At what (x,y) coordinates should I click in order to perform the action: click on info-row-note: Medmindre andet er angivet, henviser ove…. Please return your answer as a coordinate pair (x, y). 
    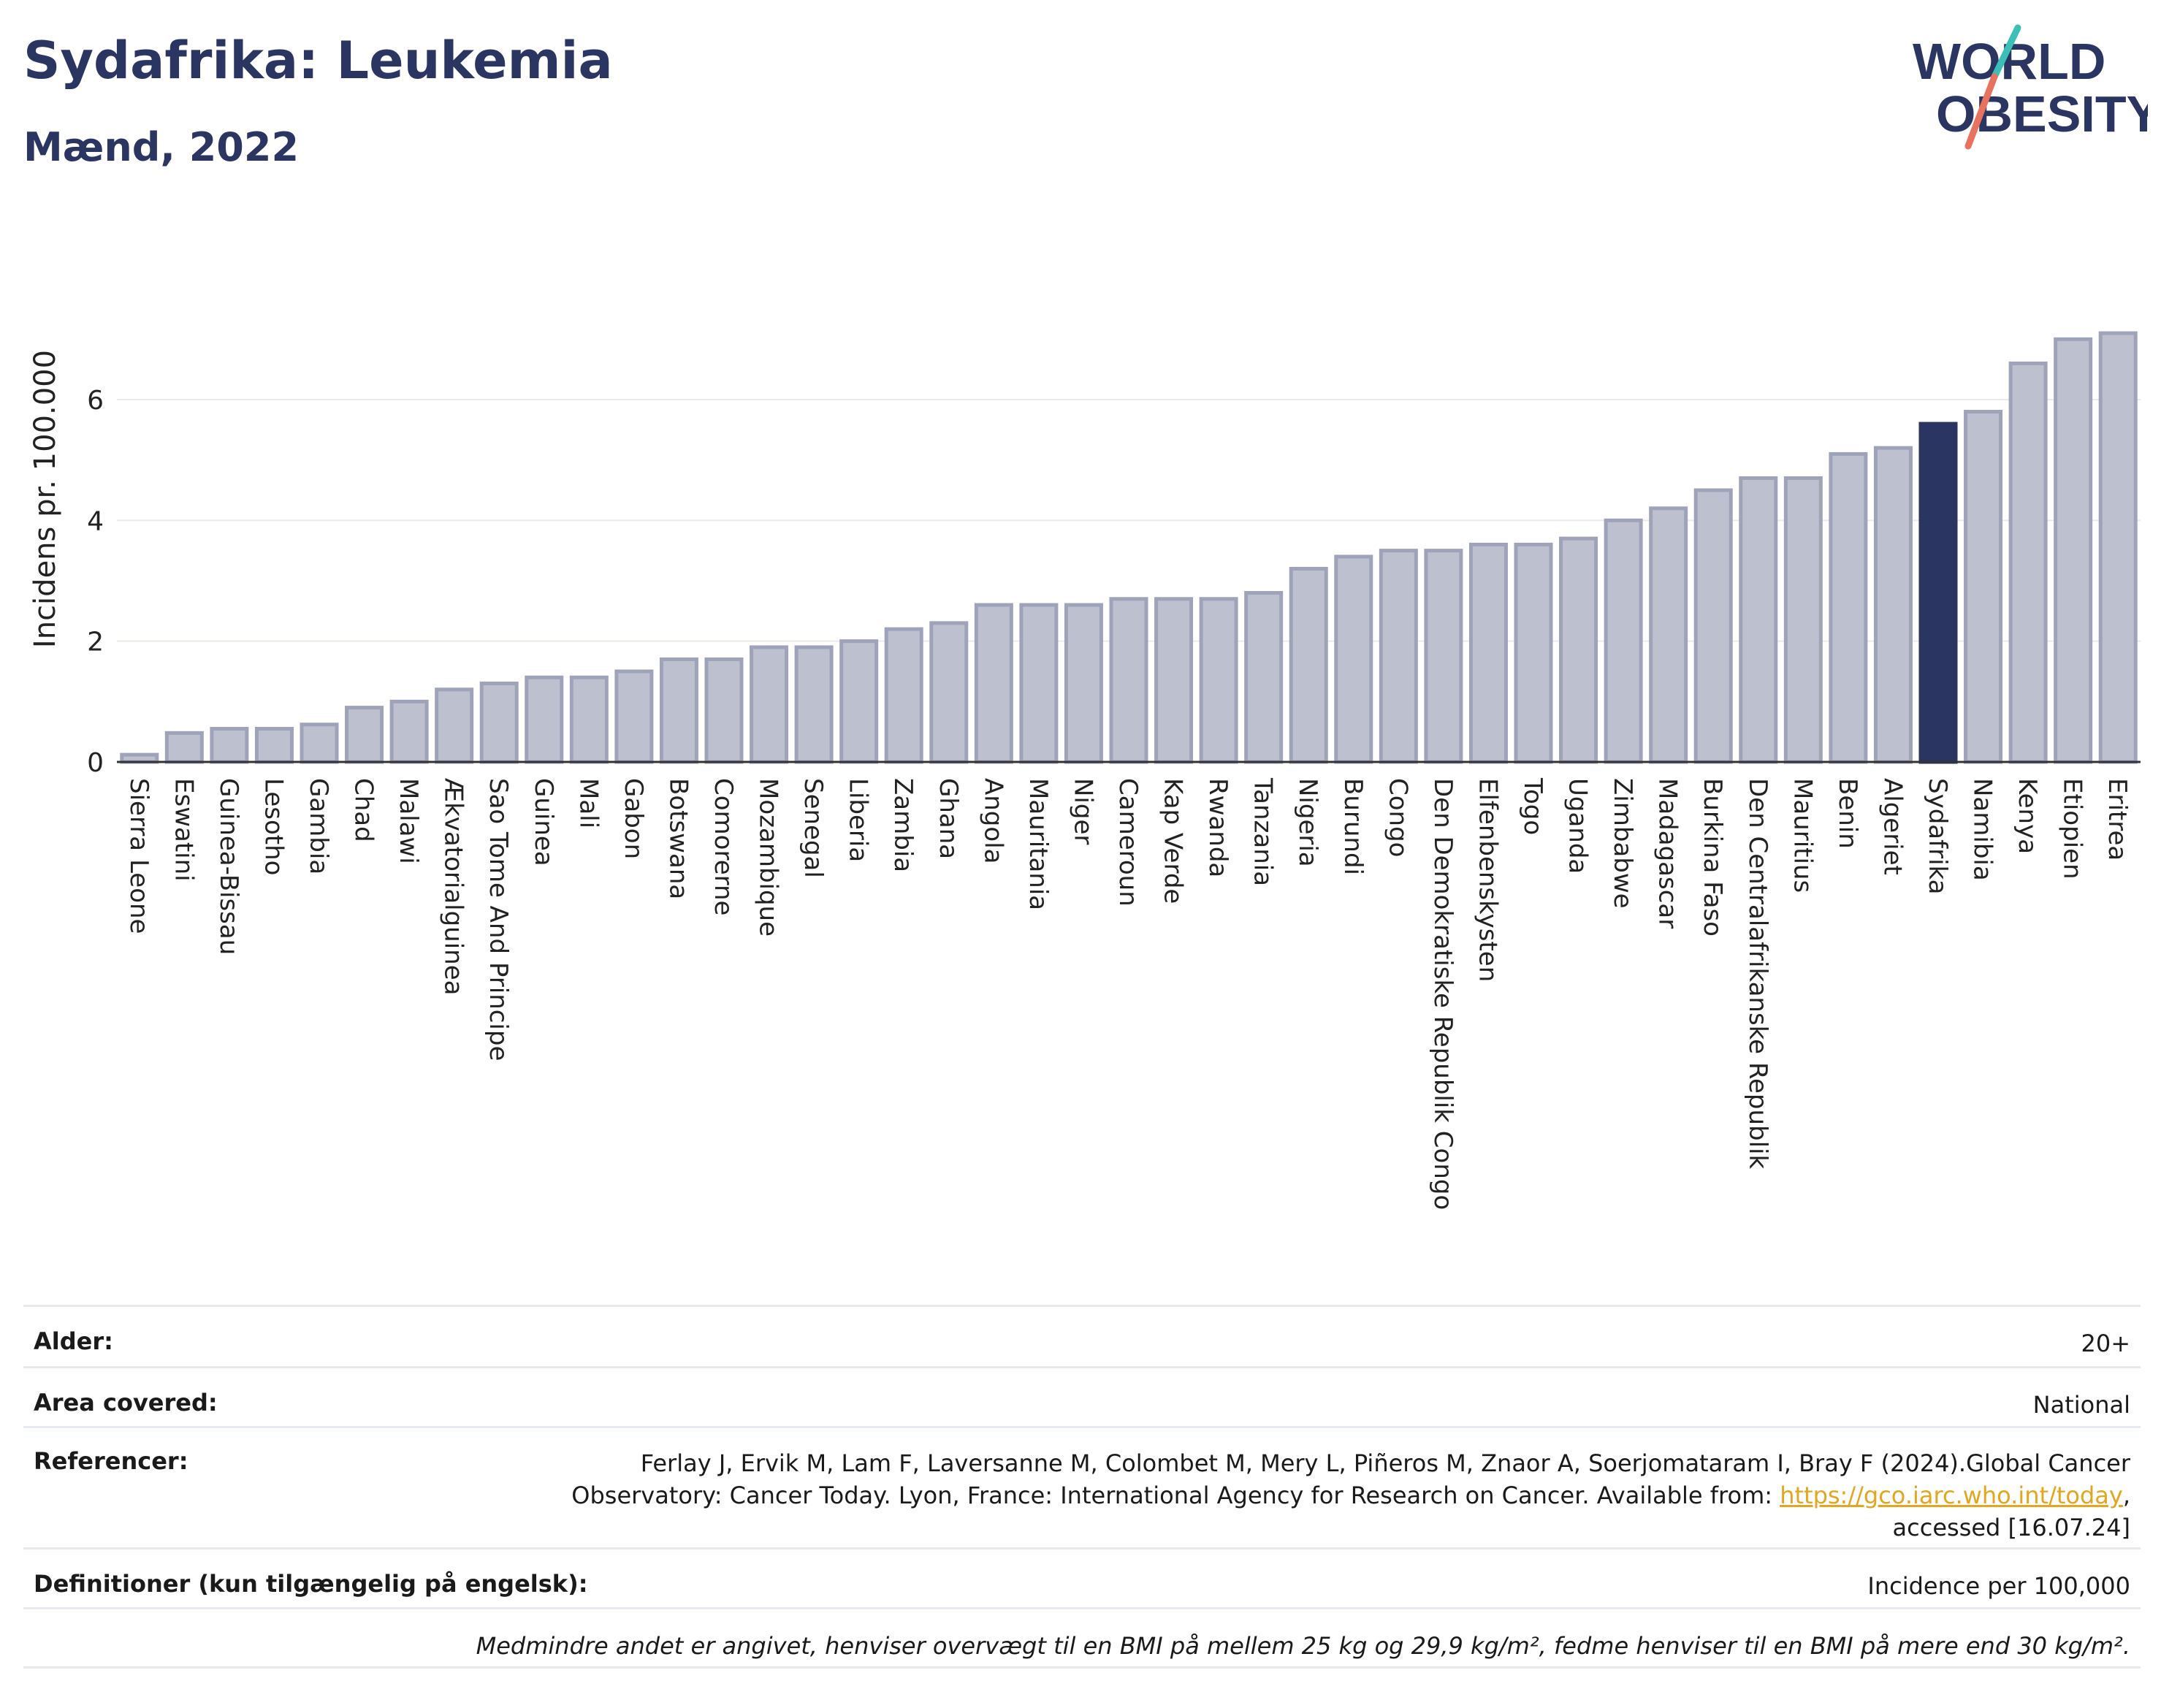
    Looking at the image, I should click on (1082, 1638).